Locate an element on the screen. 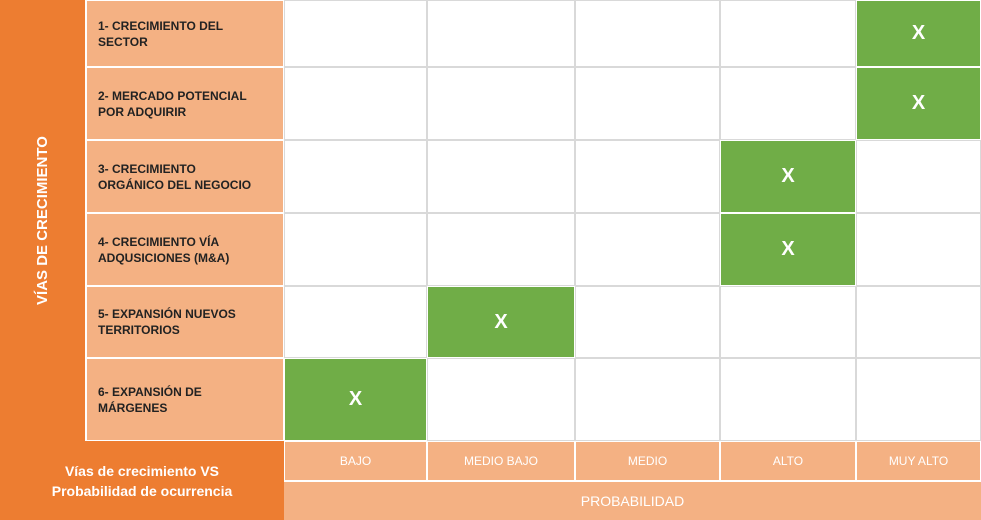  row-label: 6- EXPANSIÓN DE MÁRGENES is located at coordinates (185, 399).